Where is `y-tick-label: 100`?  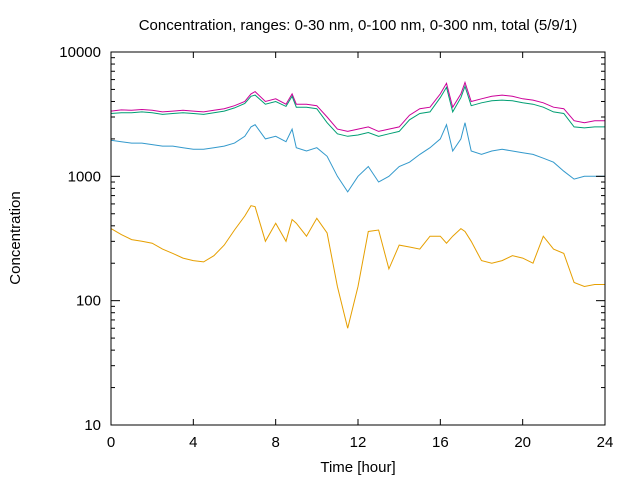 y-tick-label: 100 is located at coordinates (88, 301).